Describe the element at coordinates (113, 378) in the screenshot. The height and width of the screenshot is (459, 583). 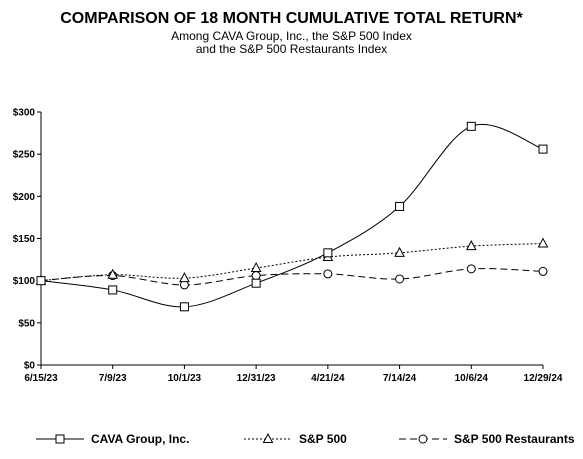
I see `x-tick-label: 7/9/23` at that location.